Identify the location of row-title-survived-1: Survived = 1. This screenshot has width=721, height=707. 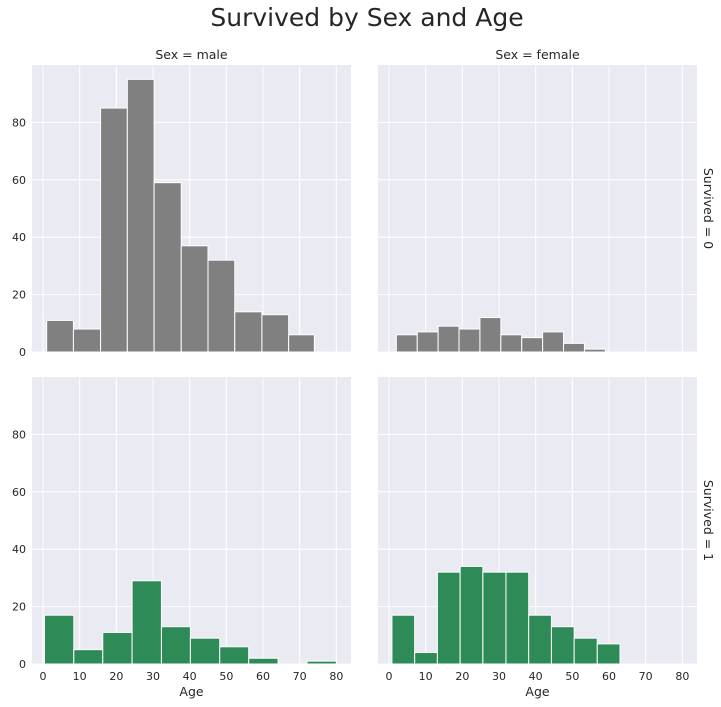
(708, 520).